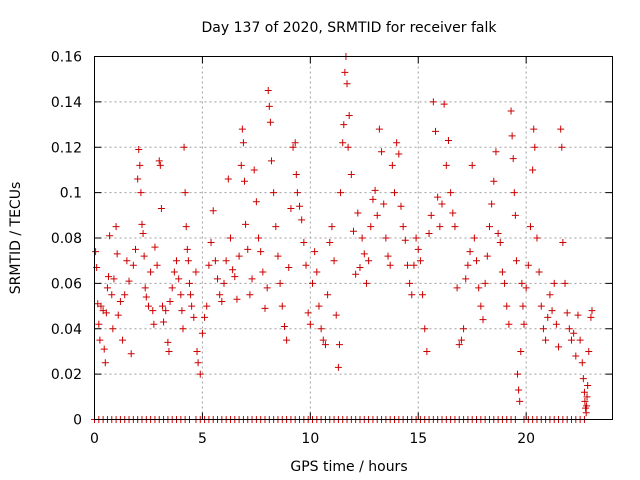 This screenshot has width=640, height=480. What do you see at coordinates (71, 194) in the screenshot?
I see `y-tick-label: 0.1` at bounding box center [71, 194].